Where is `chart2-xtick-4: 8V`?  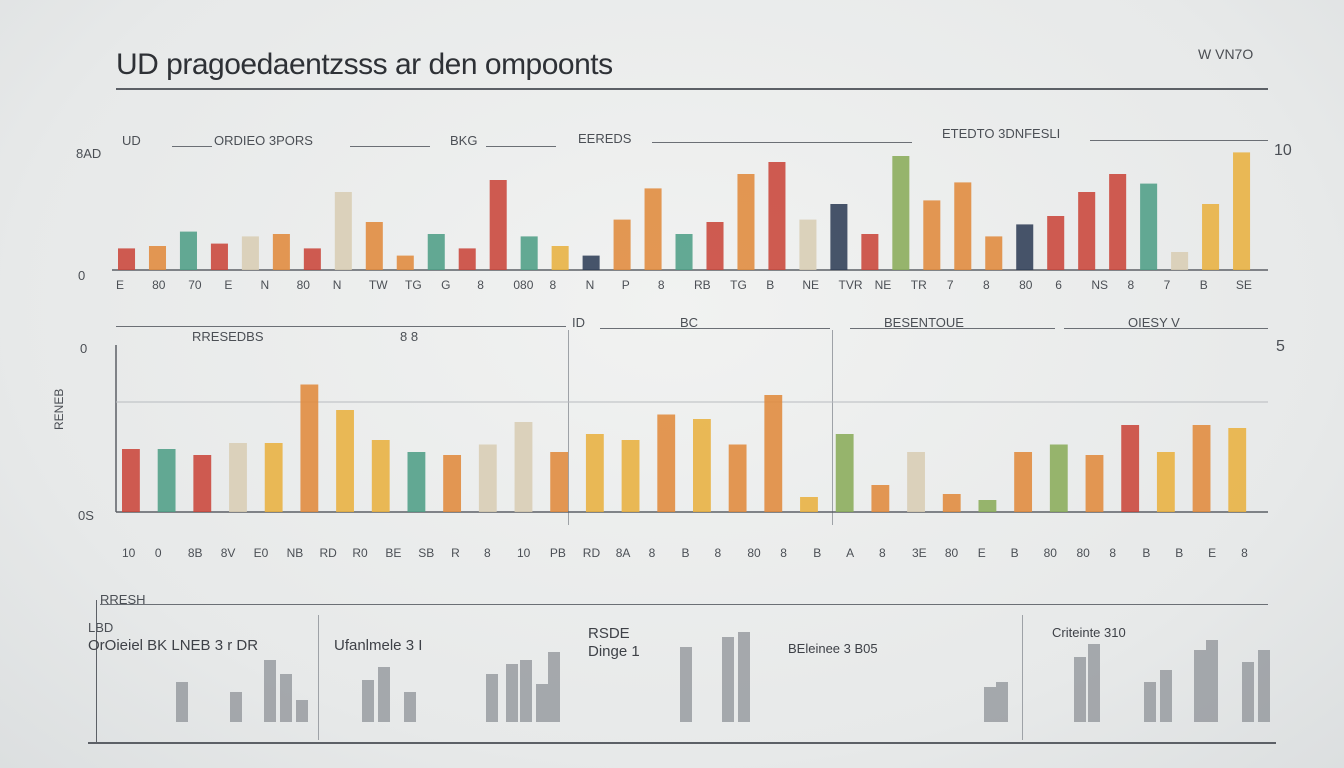 chart2-xtick-4: 8V is located at coordinates (228, 553).